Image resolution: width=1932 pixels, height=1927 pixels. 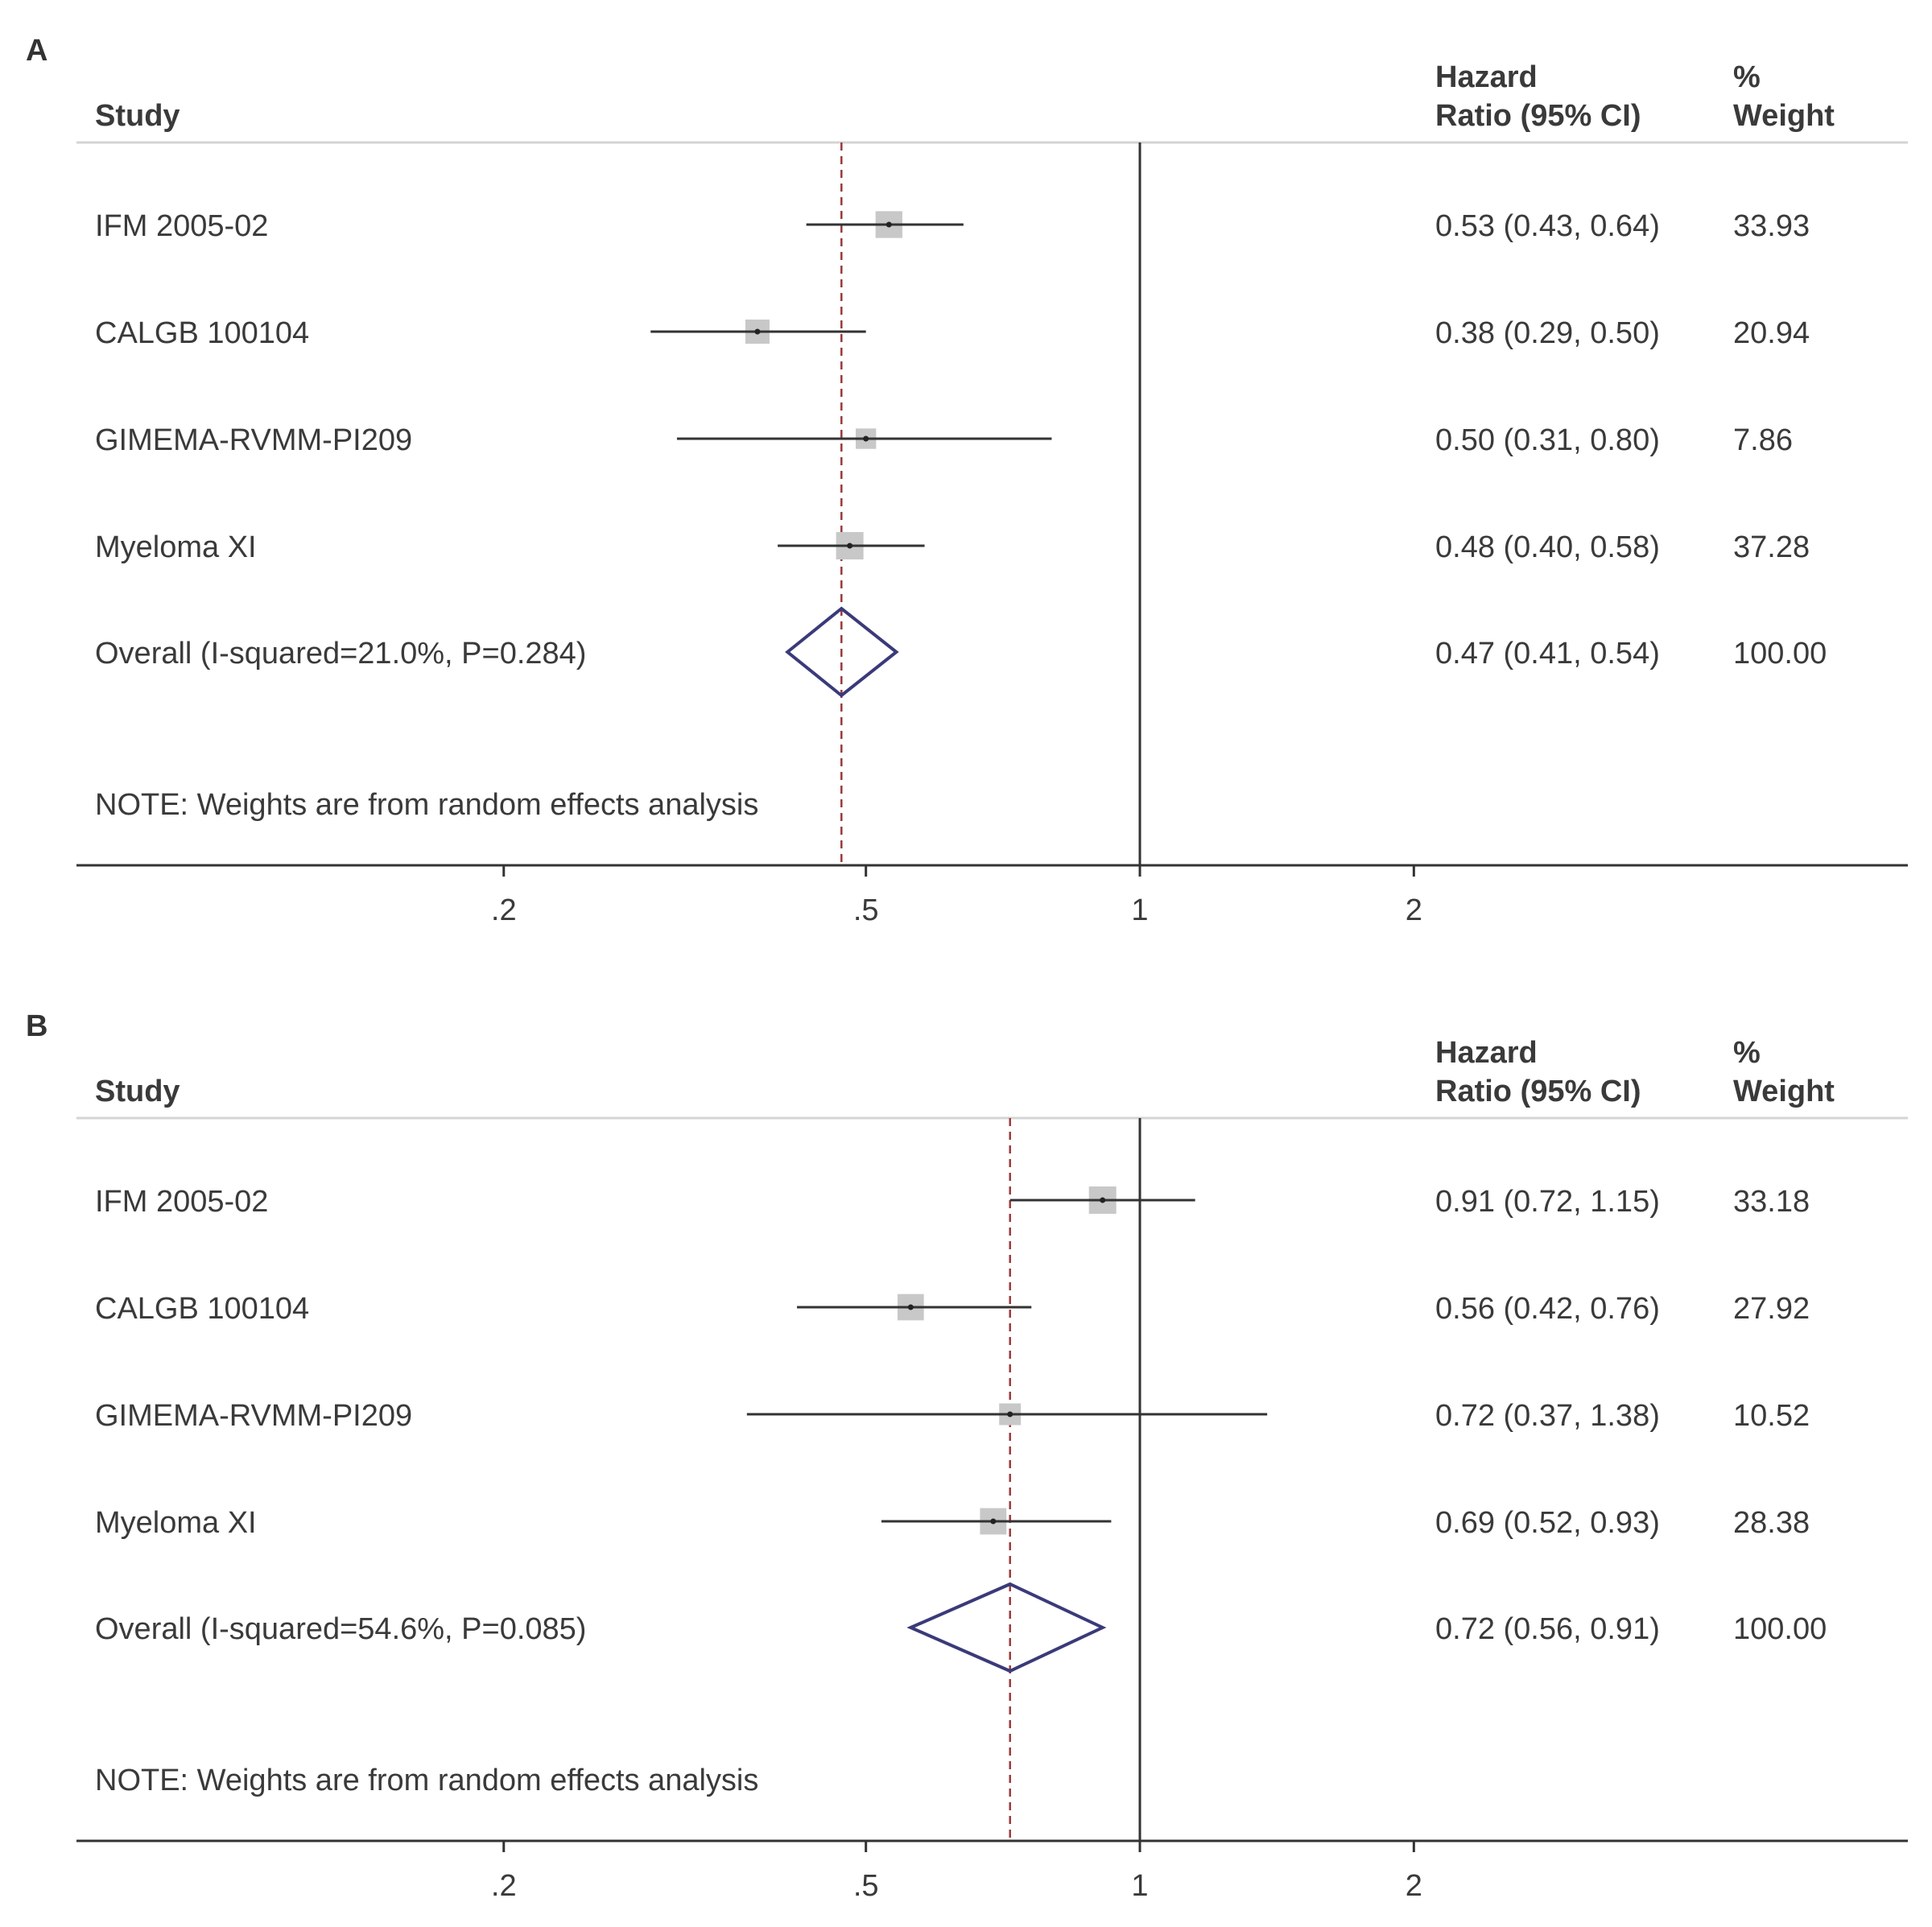 I want to click on study-weight: 27.92, so click(x=1771, y=1309).